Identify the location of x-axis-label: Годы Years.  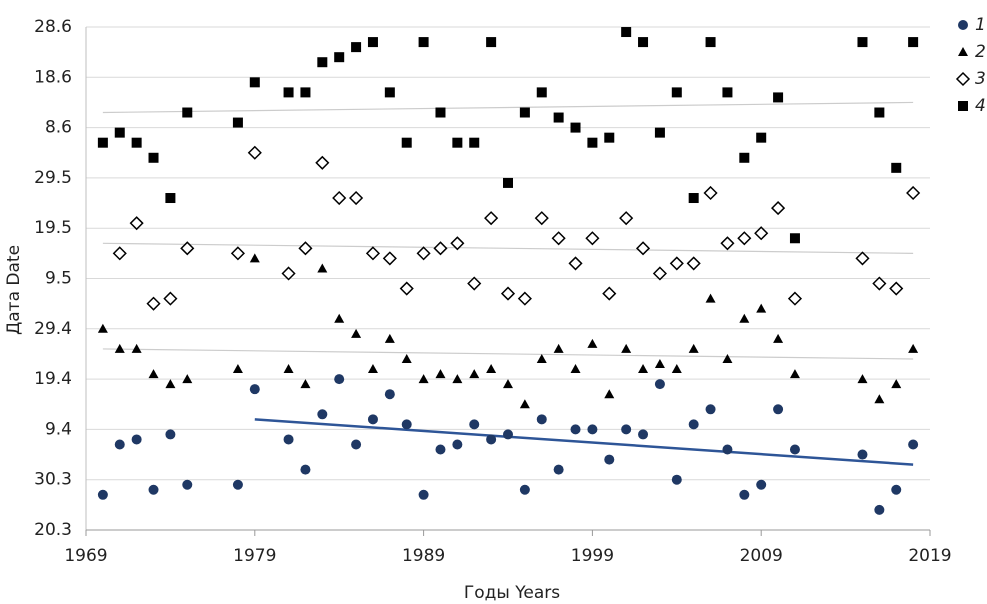
(512, 593).